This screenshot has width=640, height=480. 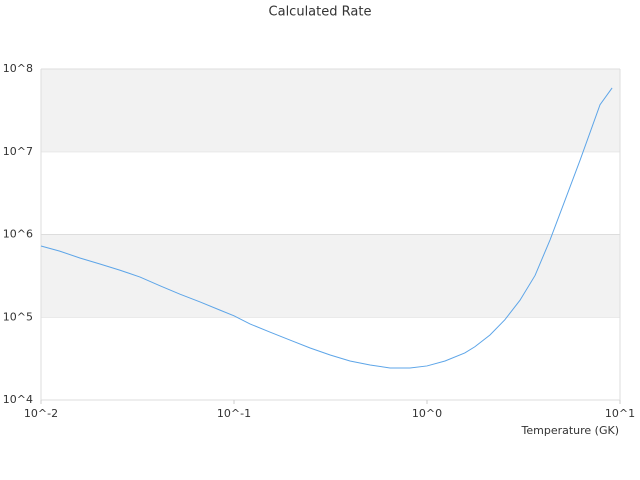 I want to click on y-tick-label: 10^7, so click(x=18, y=151).